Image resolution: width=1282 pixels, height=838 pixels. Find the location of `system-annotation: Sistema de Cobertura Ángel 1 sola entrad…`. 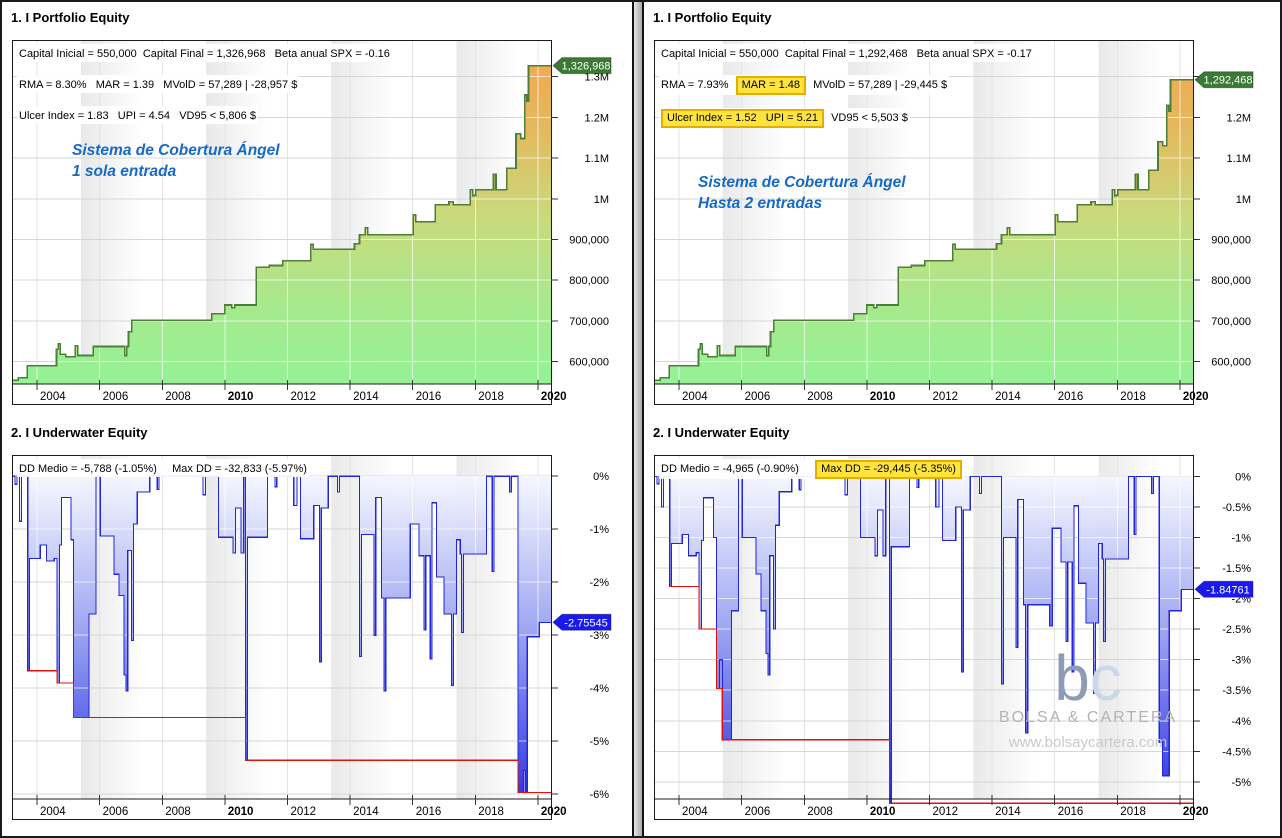

system-annotation: Sistema de Cobertura Ángel 1 sola entrad… is located at coordinates (176, 161).